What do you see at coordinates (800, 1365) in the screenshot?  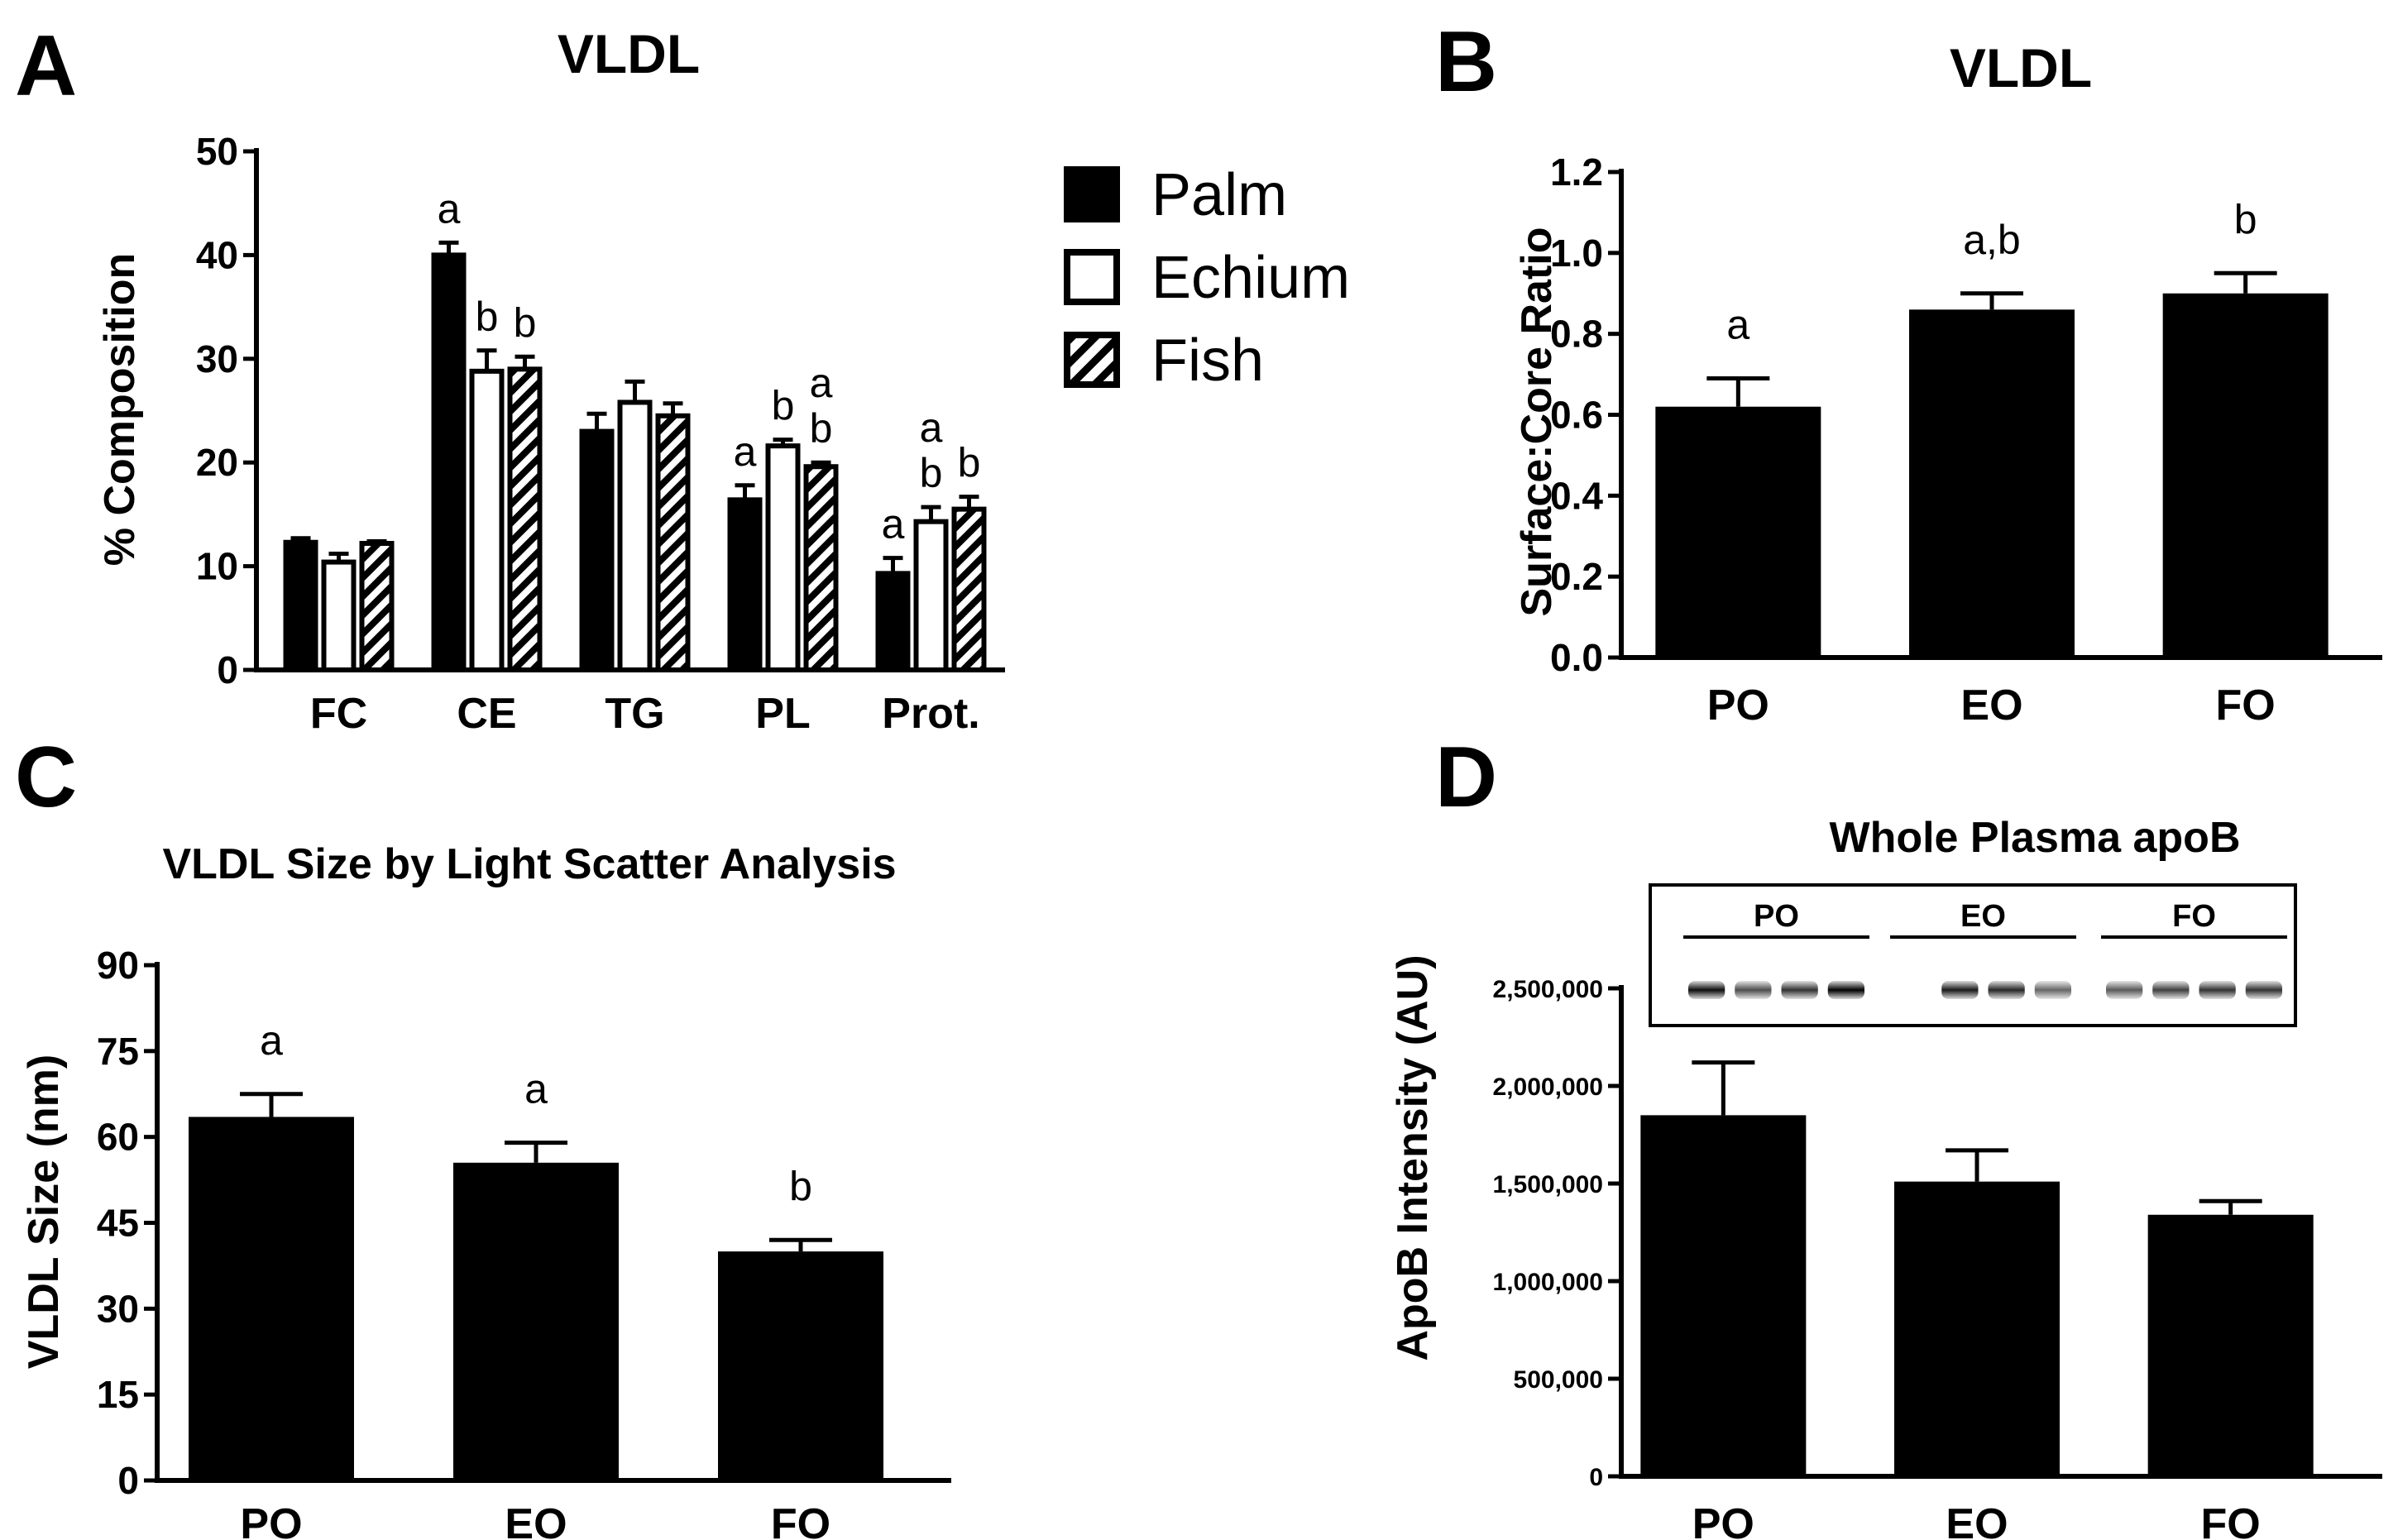 I see `panel-c-bar-fo` at bounding box center [800, 1365].